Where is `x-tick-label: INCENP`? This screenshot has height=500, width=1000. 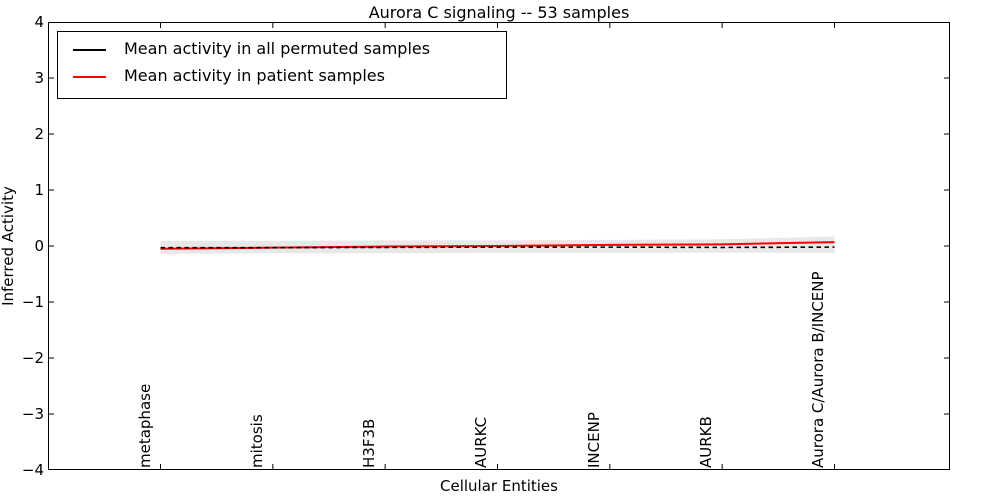 x-tick-label: INCENP is located at coordinates (593, 440).